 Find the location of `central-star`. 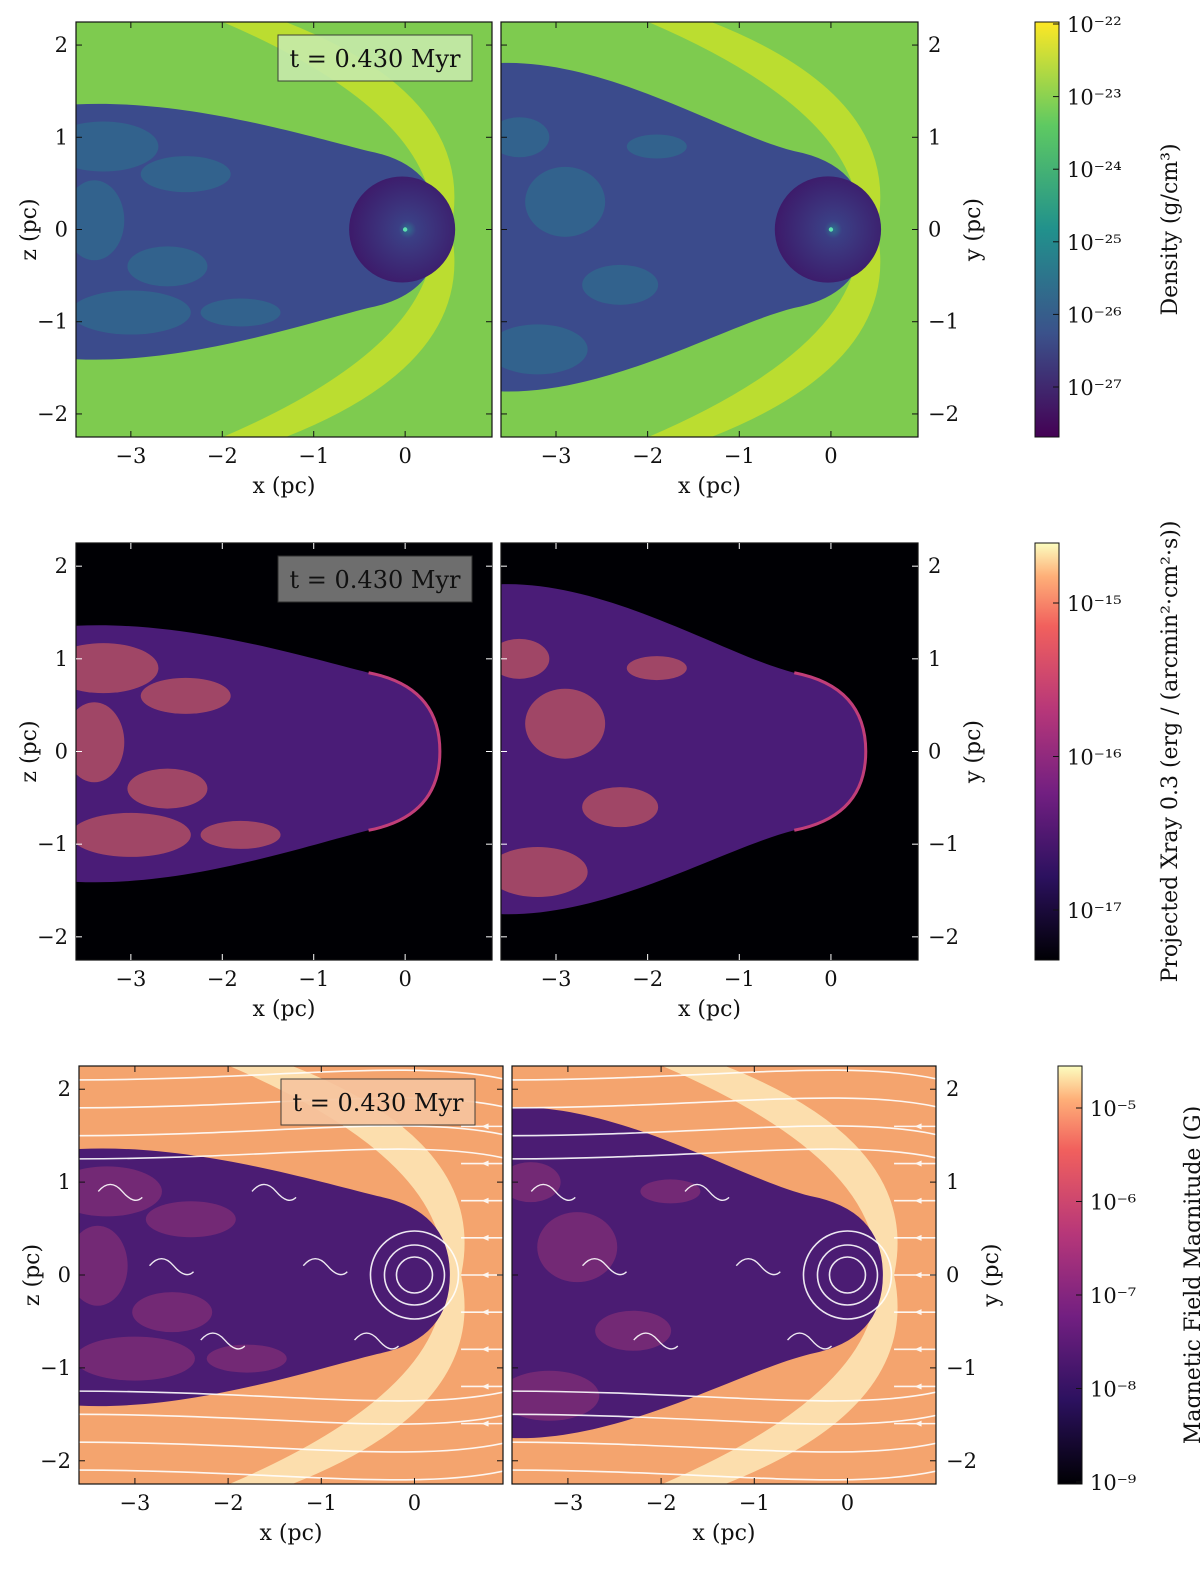

central-star is located at coordinates (831, 229).